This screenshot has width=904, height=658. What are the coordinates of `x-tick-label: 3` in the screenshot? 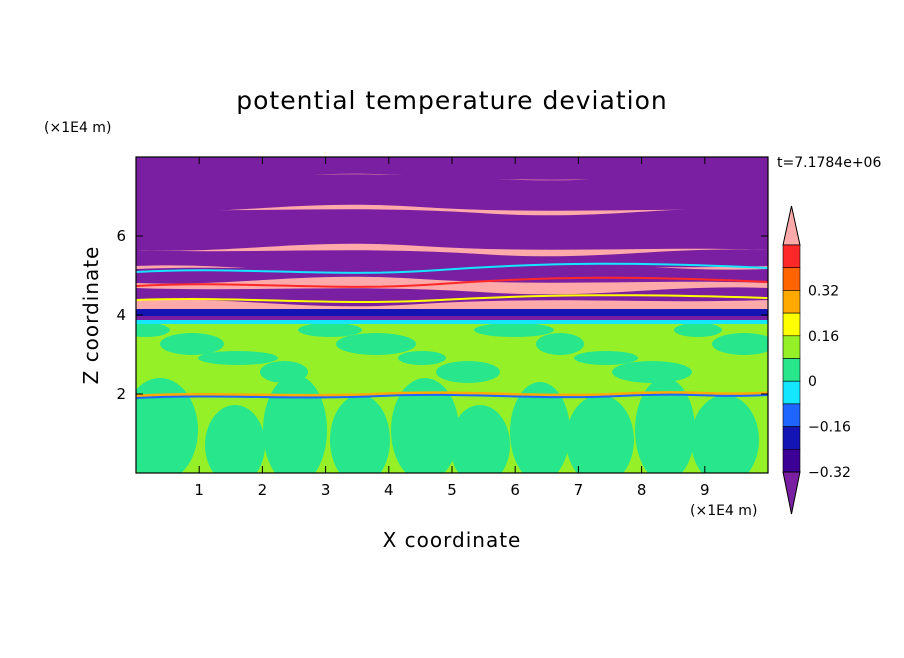 It's located at (326, 490).